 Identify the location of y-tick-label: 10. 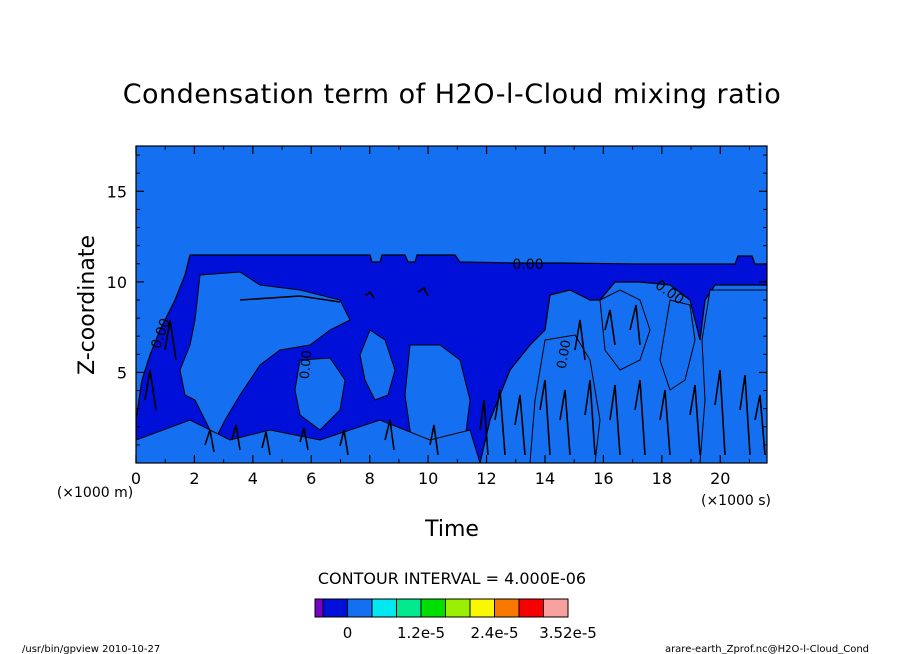
(117, 282).